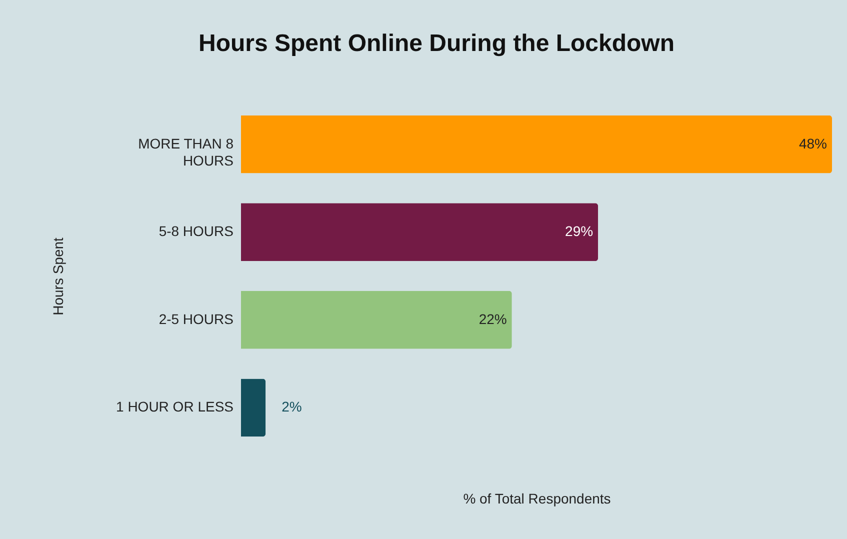 The width and height of the screenshot is (847, 539). What do you see at coordinates (537, 498) in the screenshot?
I see `x-axis-title: % of Total Respondents` at bounding box center [537, 498].